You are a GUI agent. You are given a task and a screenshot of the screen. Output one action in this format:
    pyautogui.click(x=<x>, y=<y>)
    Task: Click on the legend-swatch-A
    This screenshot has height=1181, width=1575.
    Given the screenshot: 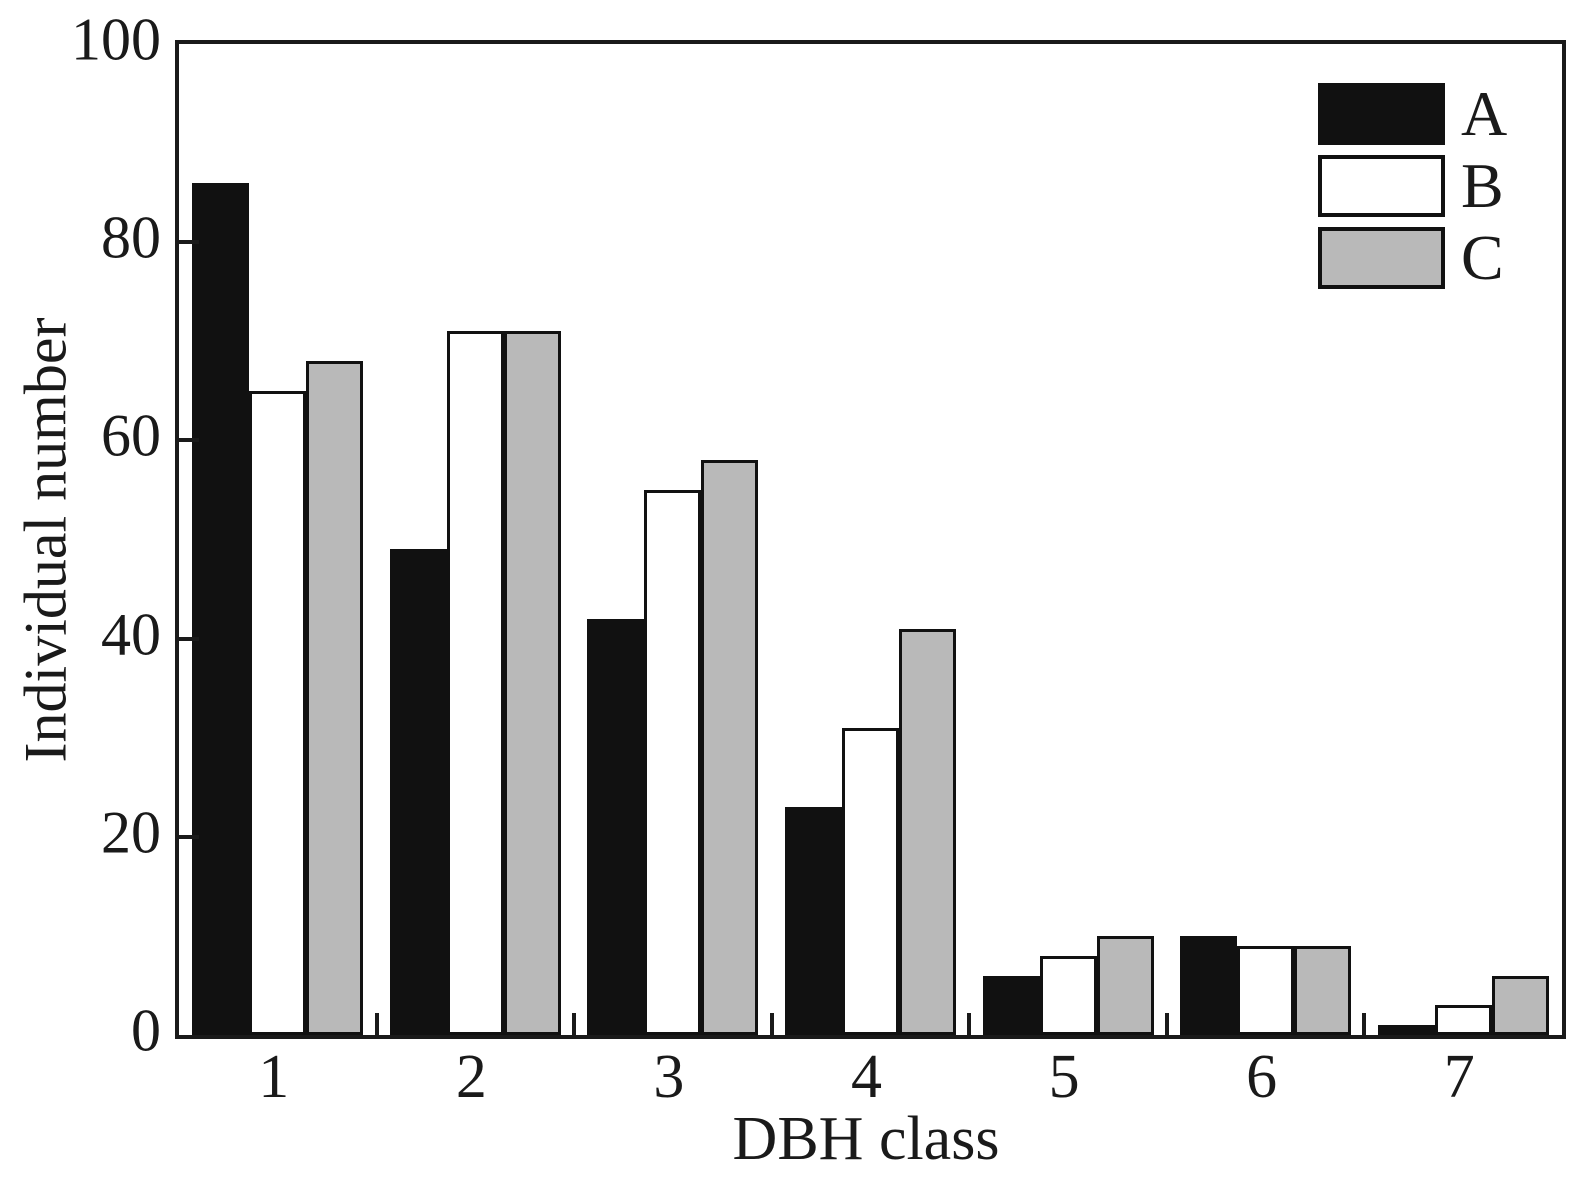 What is the action you would take?
    pyautogui.click(x=1381, y=114)
    